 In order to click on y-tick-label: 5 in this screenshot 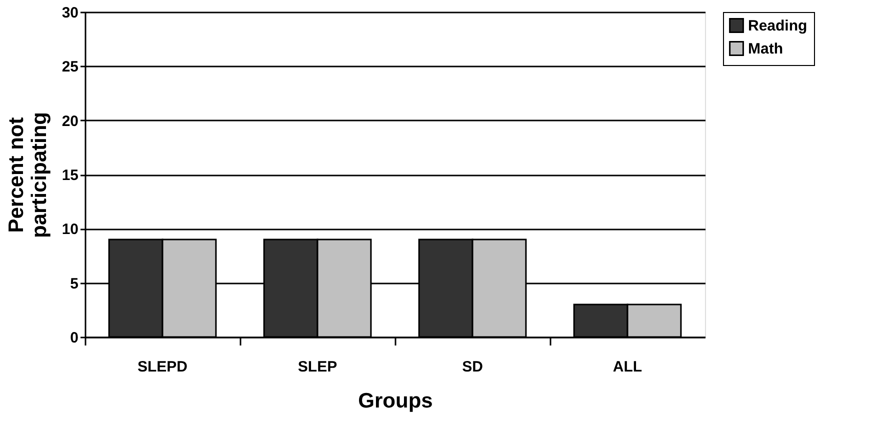, I will do `click(74, 283)`.